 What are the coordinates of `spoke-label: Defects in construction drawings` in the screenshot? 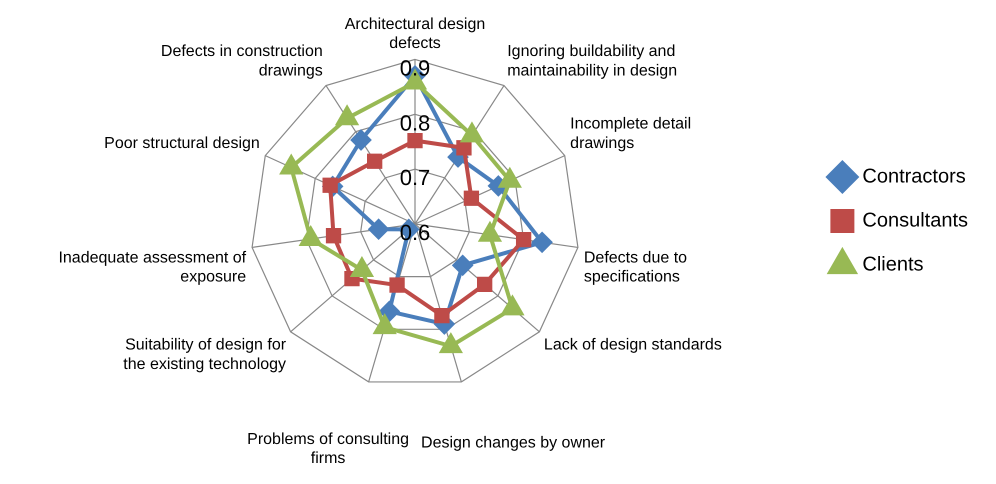 It's located at (241, 61).